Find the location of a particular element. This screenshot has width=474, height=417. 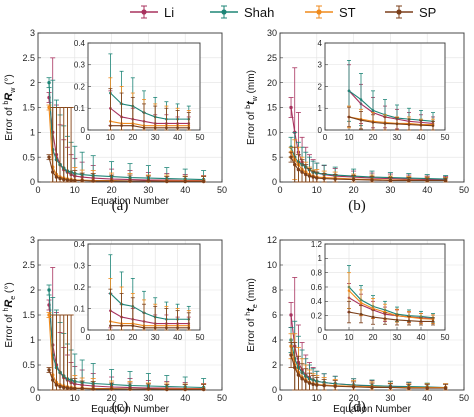

y-tick-label: 2.5 is located at coordinates (28, 265).